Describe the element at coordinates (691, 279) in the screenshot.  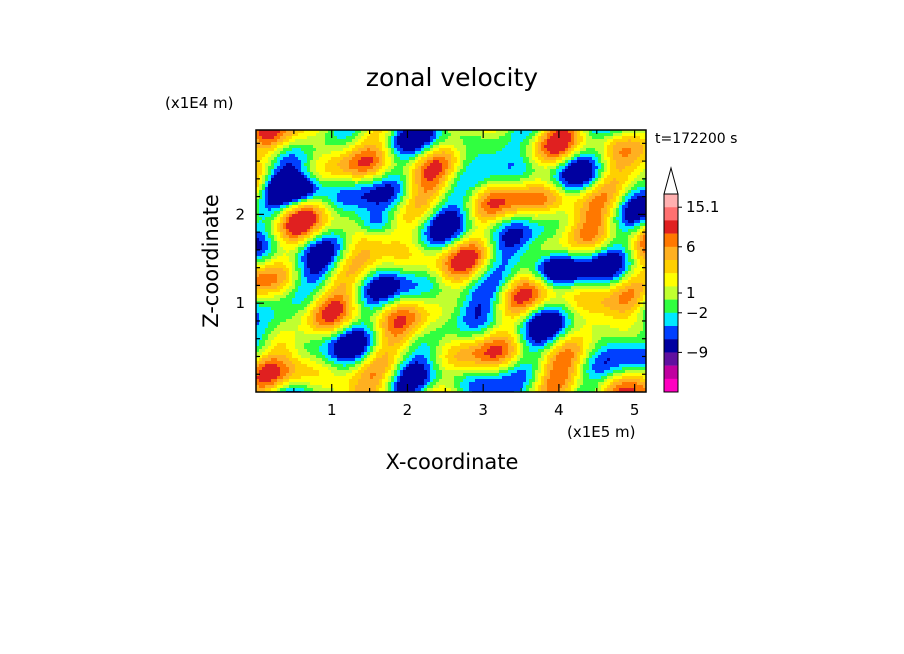
I see `colorbar: 15.1 6 1 −2 −9` at that location.